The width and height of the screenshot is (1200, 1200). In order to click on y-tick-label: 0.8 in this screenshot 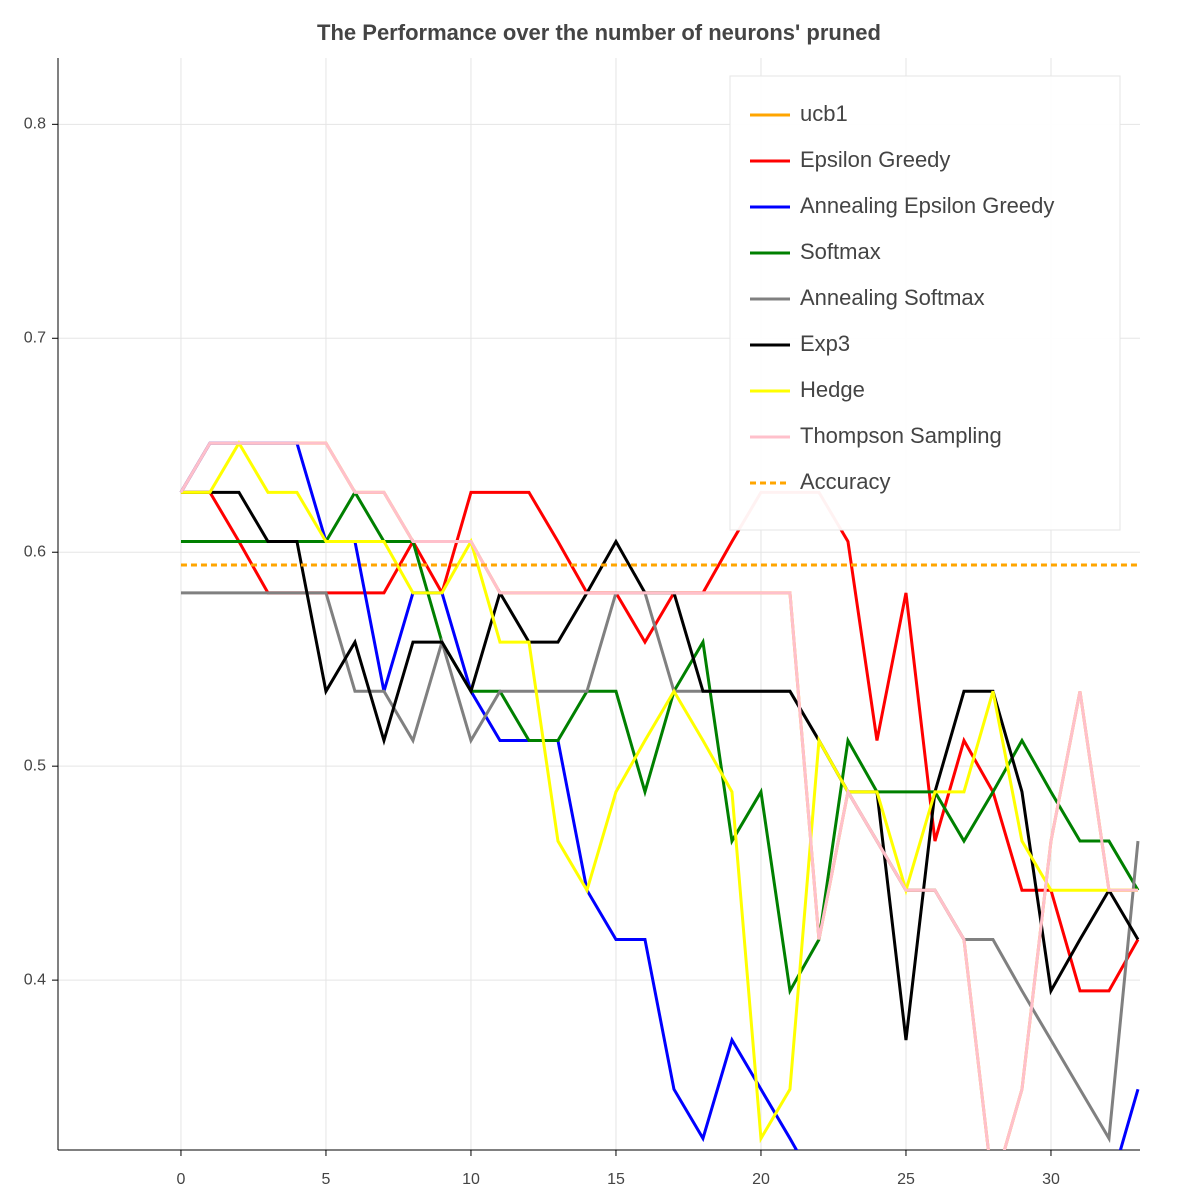, I will do `click(35, 124)`.